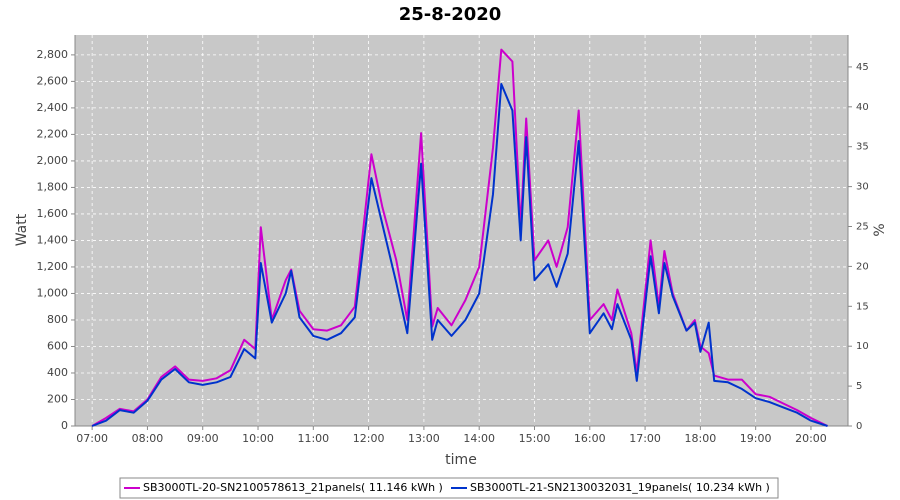 The width and height of the screenshot is (900, 500). I want to click on chart-title: 25-8-2020, so click(450, 14).